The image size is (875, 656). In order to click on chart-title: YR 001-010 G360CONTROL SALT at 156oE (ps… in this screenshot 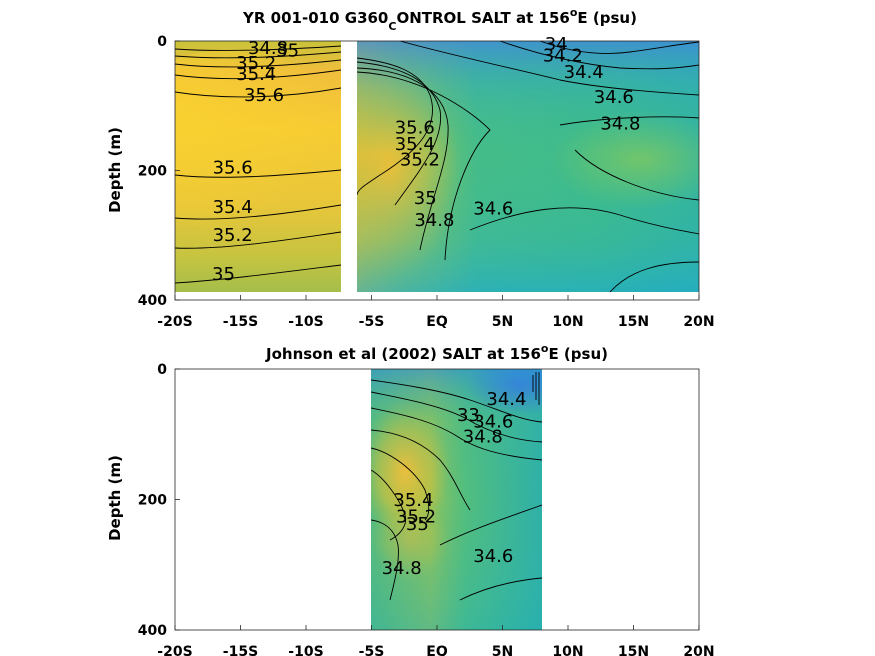, I will do `click(439, 19)`.